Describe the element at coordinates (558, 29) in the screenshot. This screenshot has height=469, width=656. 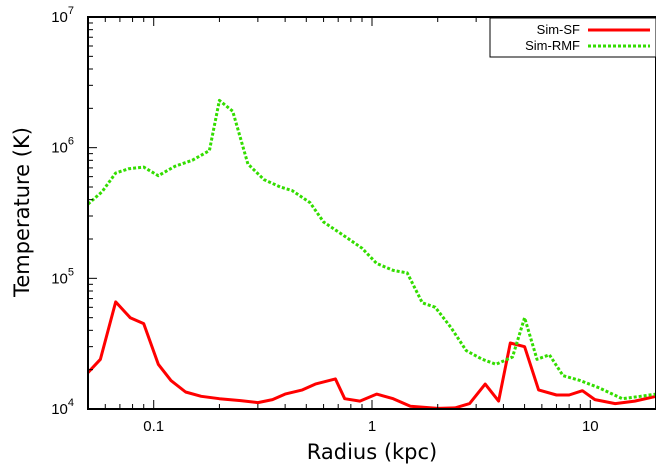
I see `legend-label: Sim-SF` at that location.